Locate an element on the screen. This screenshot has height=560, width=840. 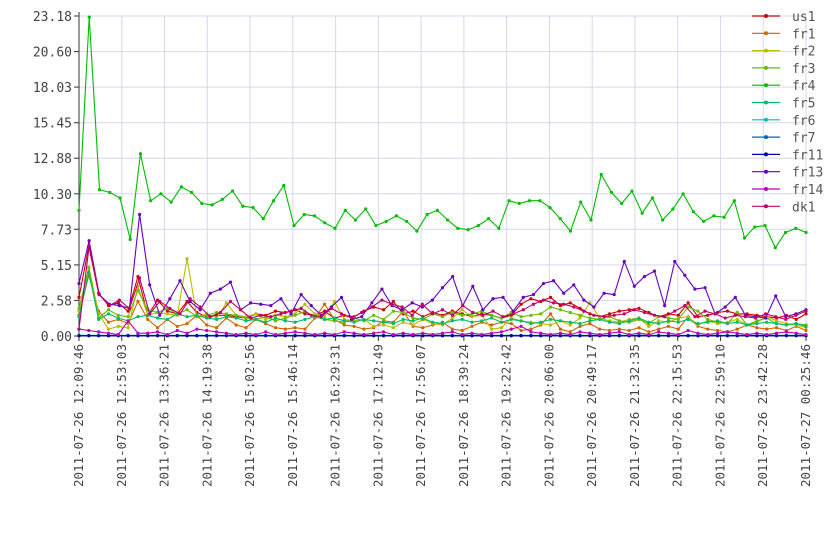
legend-label: us1 is located at coordinates (803, 17).